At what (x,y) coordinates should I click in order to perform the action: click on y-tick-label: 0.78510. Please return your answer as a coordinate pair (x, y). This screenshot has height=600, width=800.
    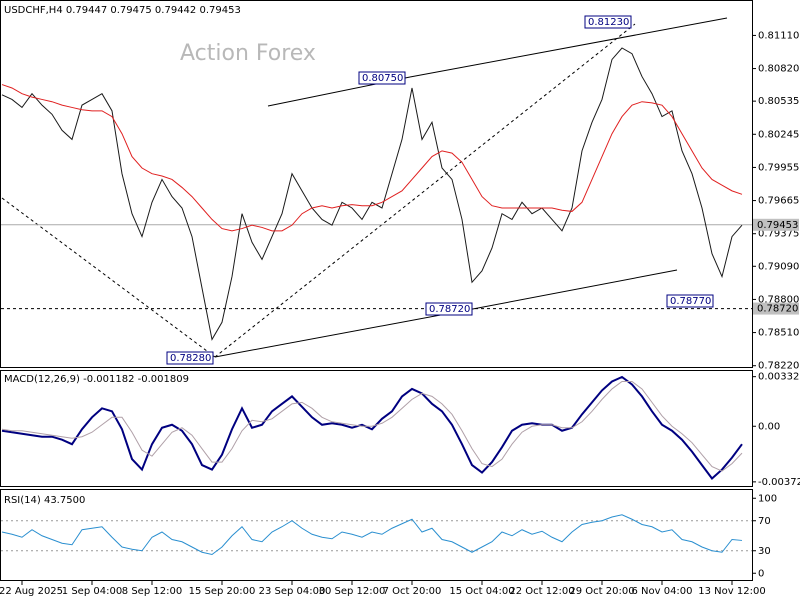
    Looking at the image, I should click on (778, 333).